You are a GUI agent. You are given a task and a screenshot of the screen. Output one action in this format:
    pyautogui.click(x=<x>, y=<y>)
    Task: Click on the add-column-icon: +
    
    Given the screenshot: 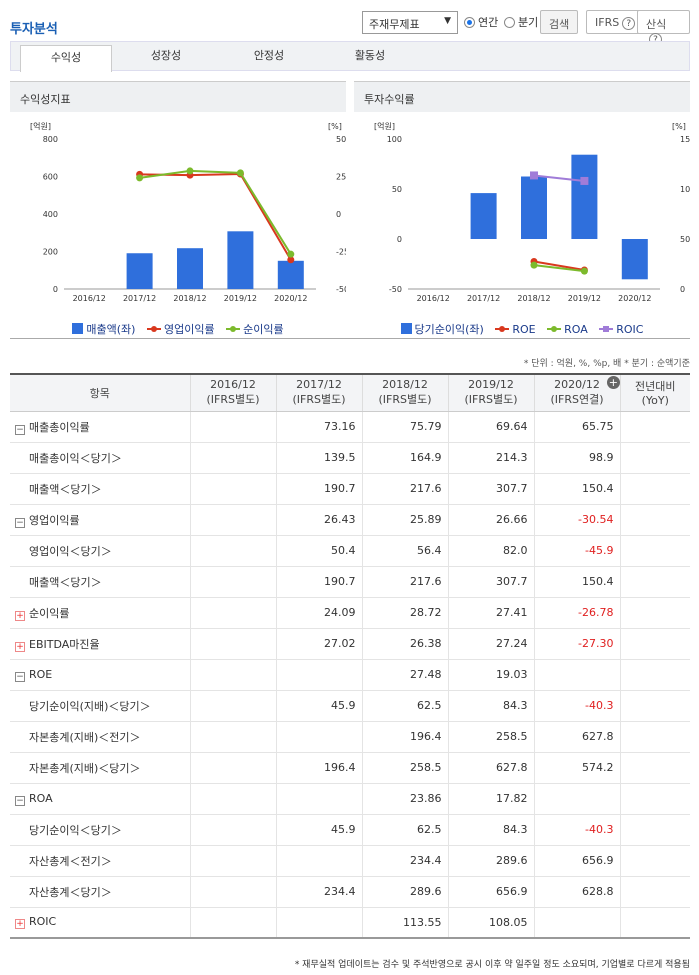 What is the action you would take?
    pyautogui.click(x=613, y=383)
    